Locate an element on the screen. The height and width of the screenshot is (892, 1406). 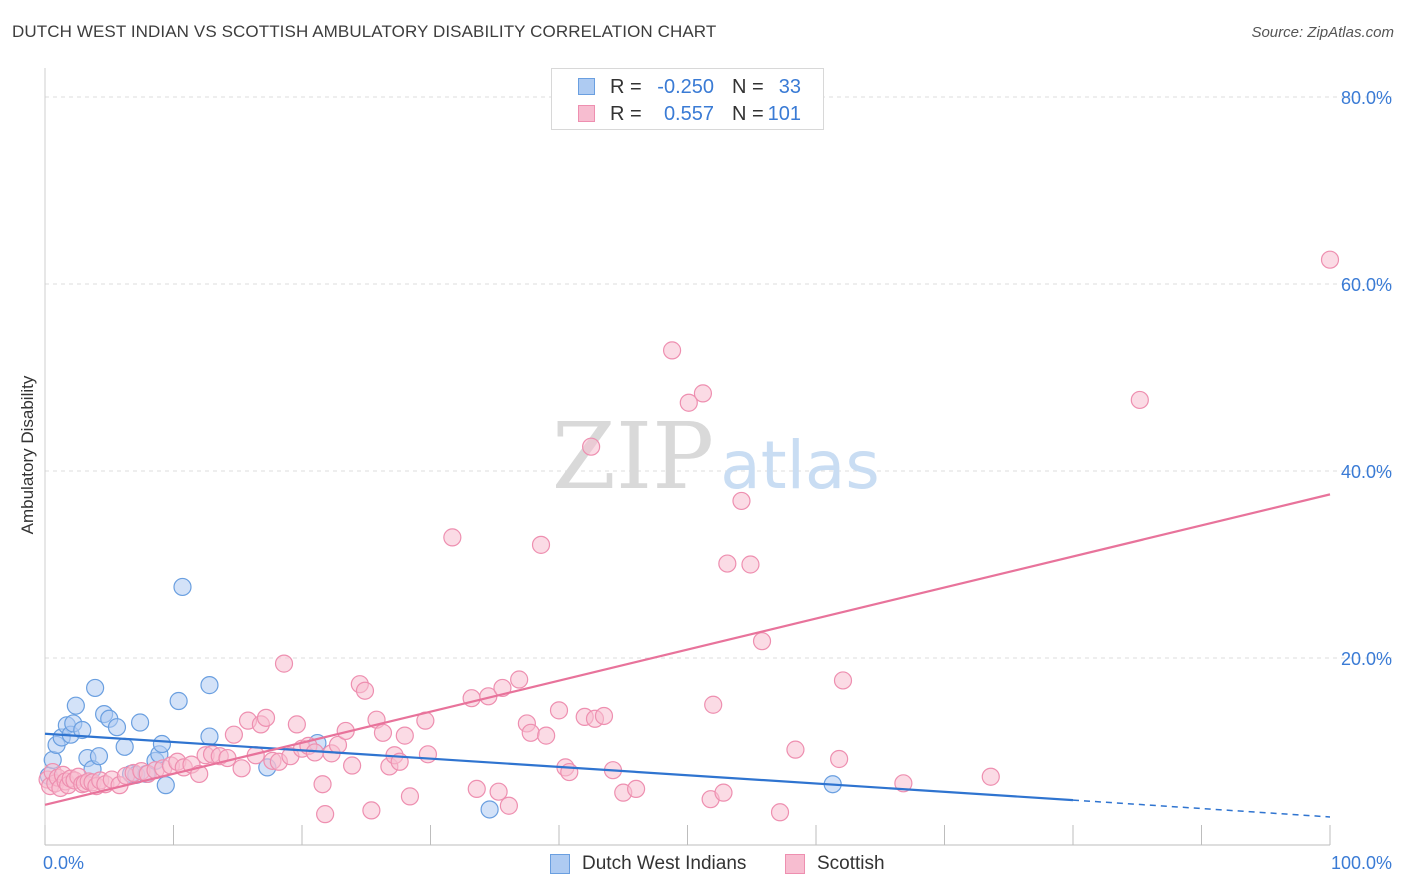
source-label: Source: ZipAtlas.com is located at coordinates (1322, 32).